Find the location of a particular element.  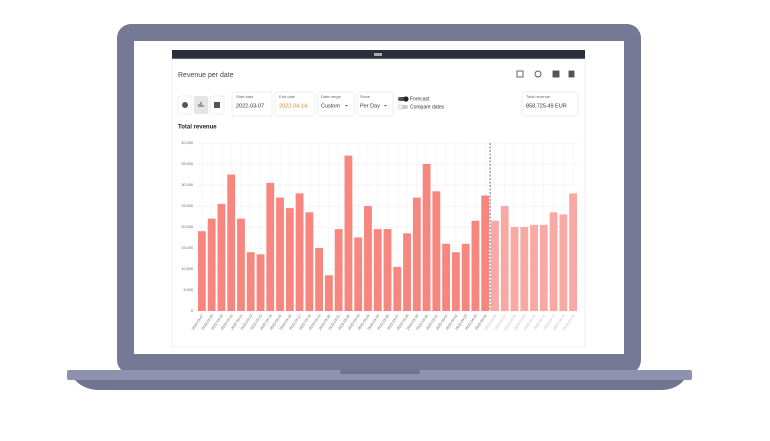

end-date-field is located at coordinates (295, 104).